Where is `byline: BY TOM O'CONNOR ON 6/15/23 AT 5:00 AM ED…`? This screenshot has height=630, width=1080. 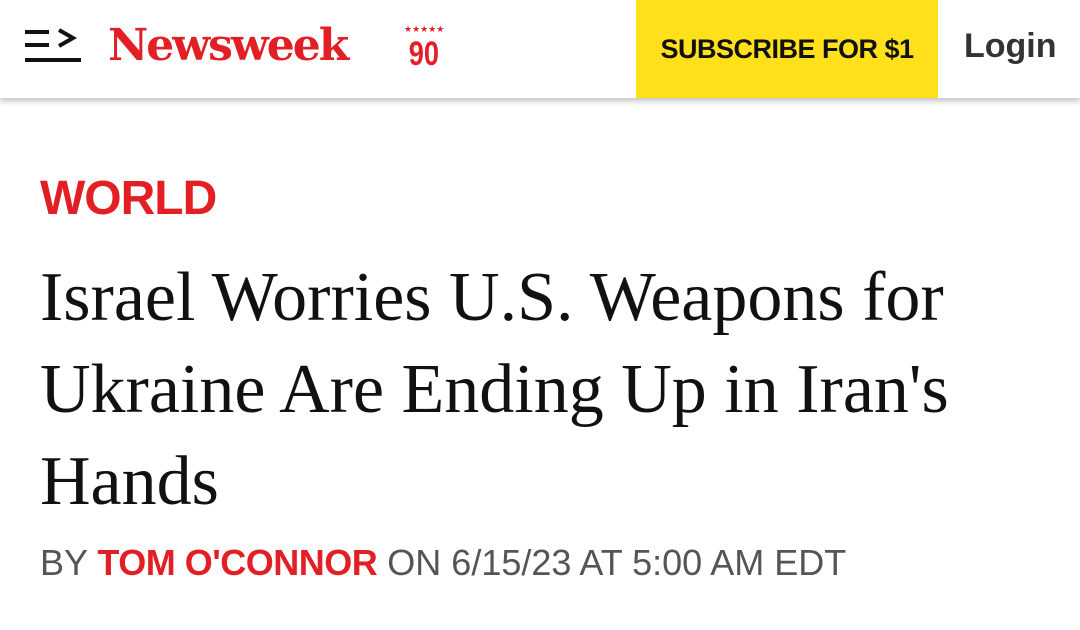 byline: BY TOM O'CONNOR ON 6/15/23 AT 5:00 AM ED… is located at coordinates (550, 563).